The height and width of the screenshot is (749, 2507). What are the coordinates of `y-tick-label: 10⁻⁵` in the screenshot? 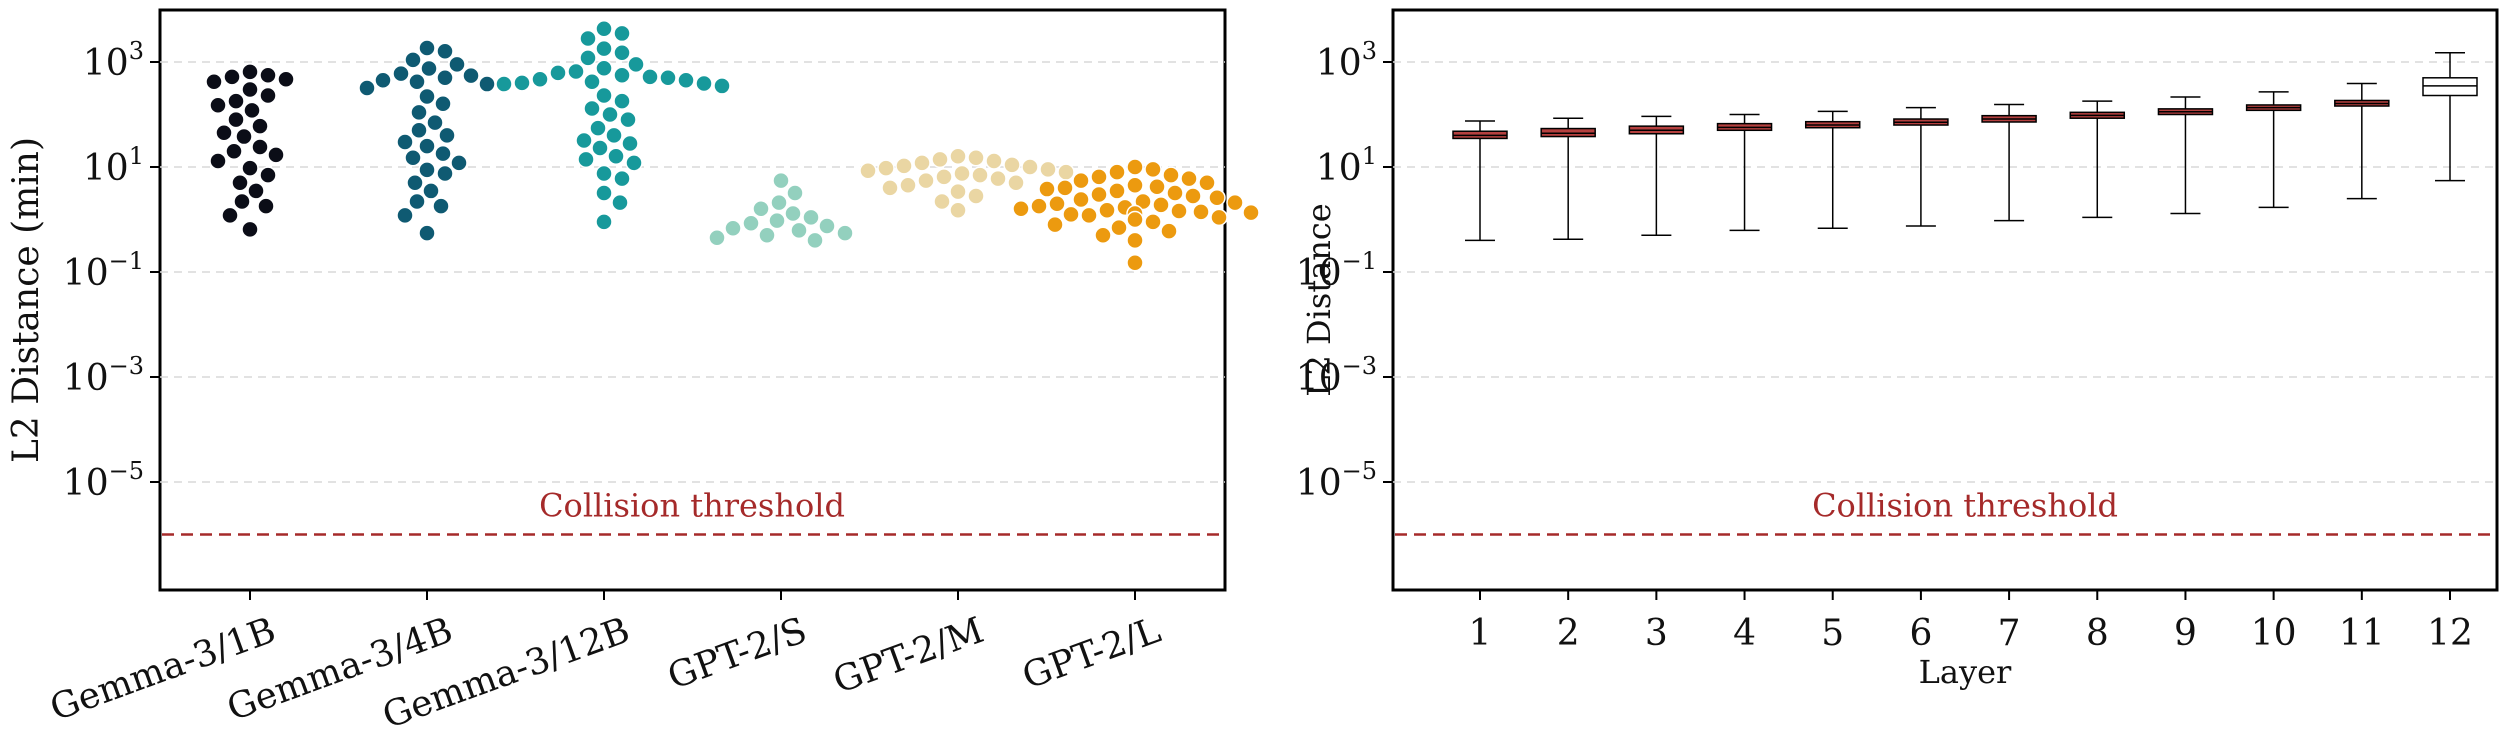 It's located at (103, 480).